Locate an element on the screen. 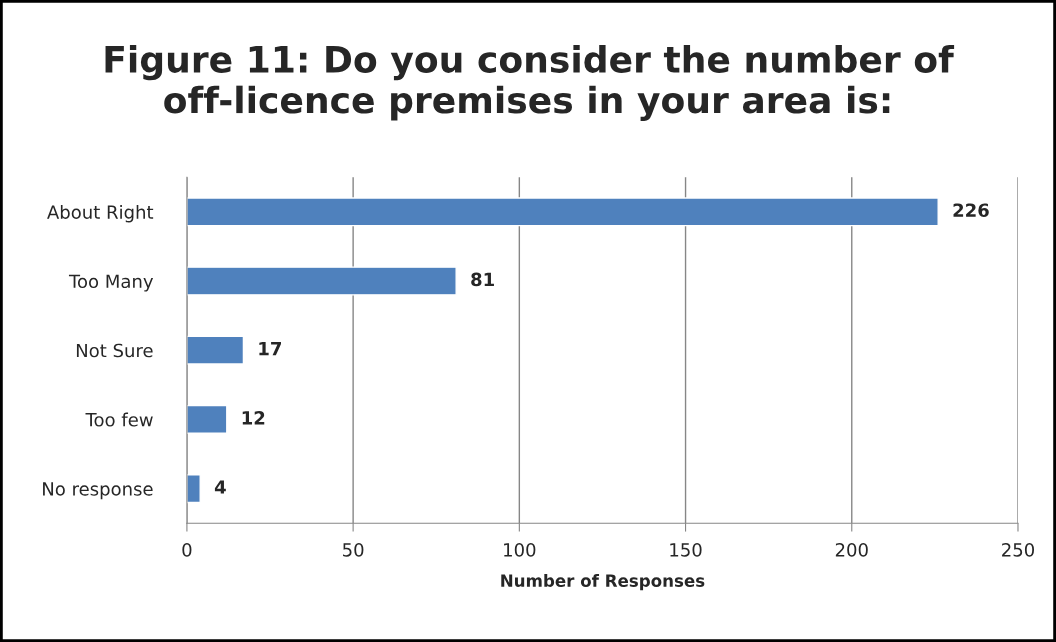 This screenshot has width=1056, height=642. y-tick-label: Too Many is located at coordinates (111, 283).